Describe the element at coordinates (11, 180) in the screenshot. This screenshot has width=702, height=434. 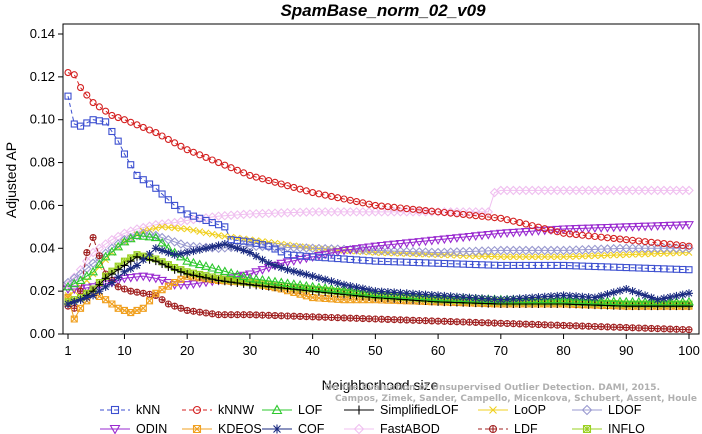
I see `y-axis-label: Adjusted AP` at that location.